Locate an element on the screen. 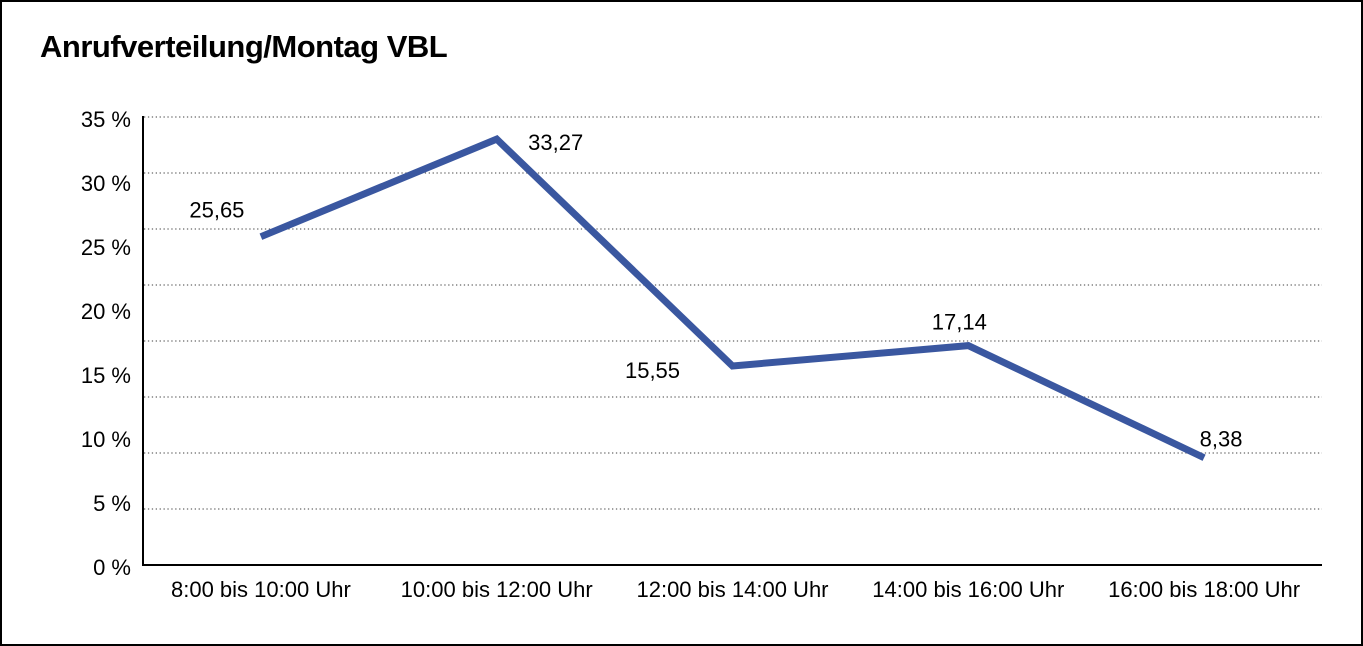 The height and width of the screenshot is (646, 1363). x-category-label: 8:00 bis 10:00 Uhr is located at coordinates (261, 589).